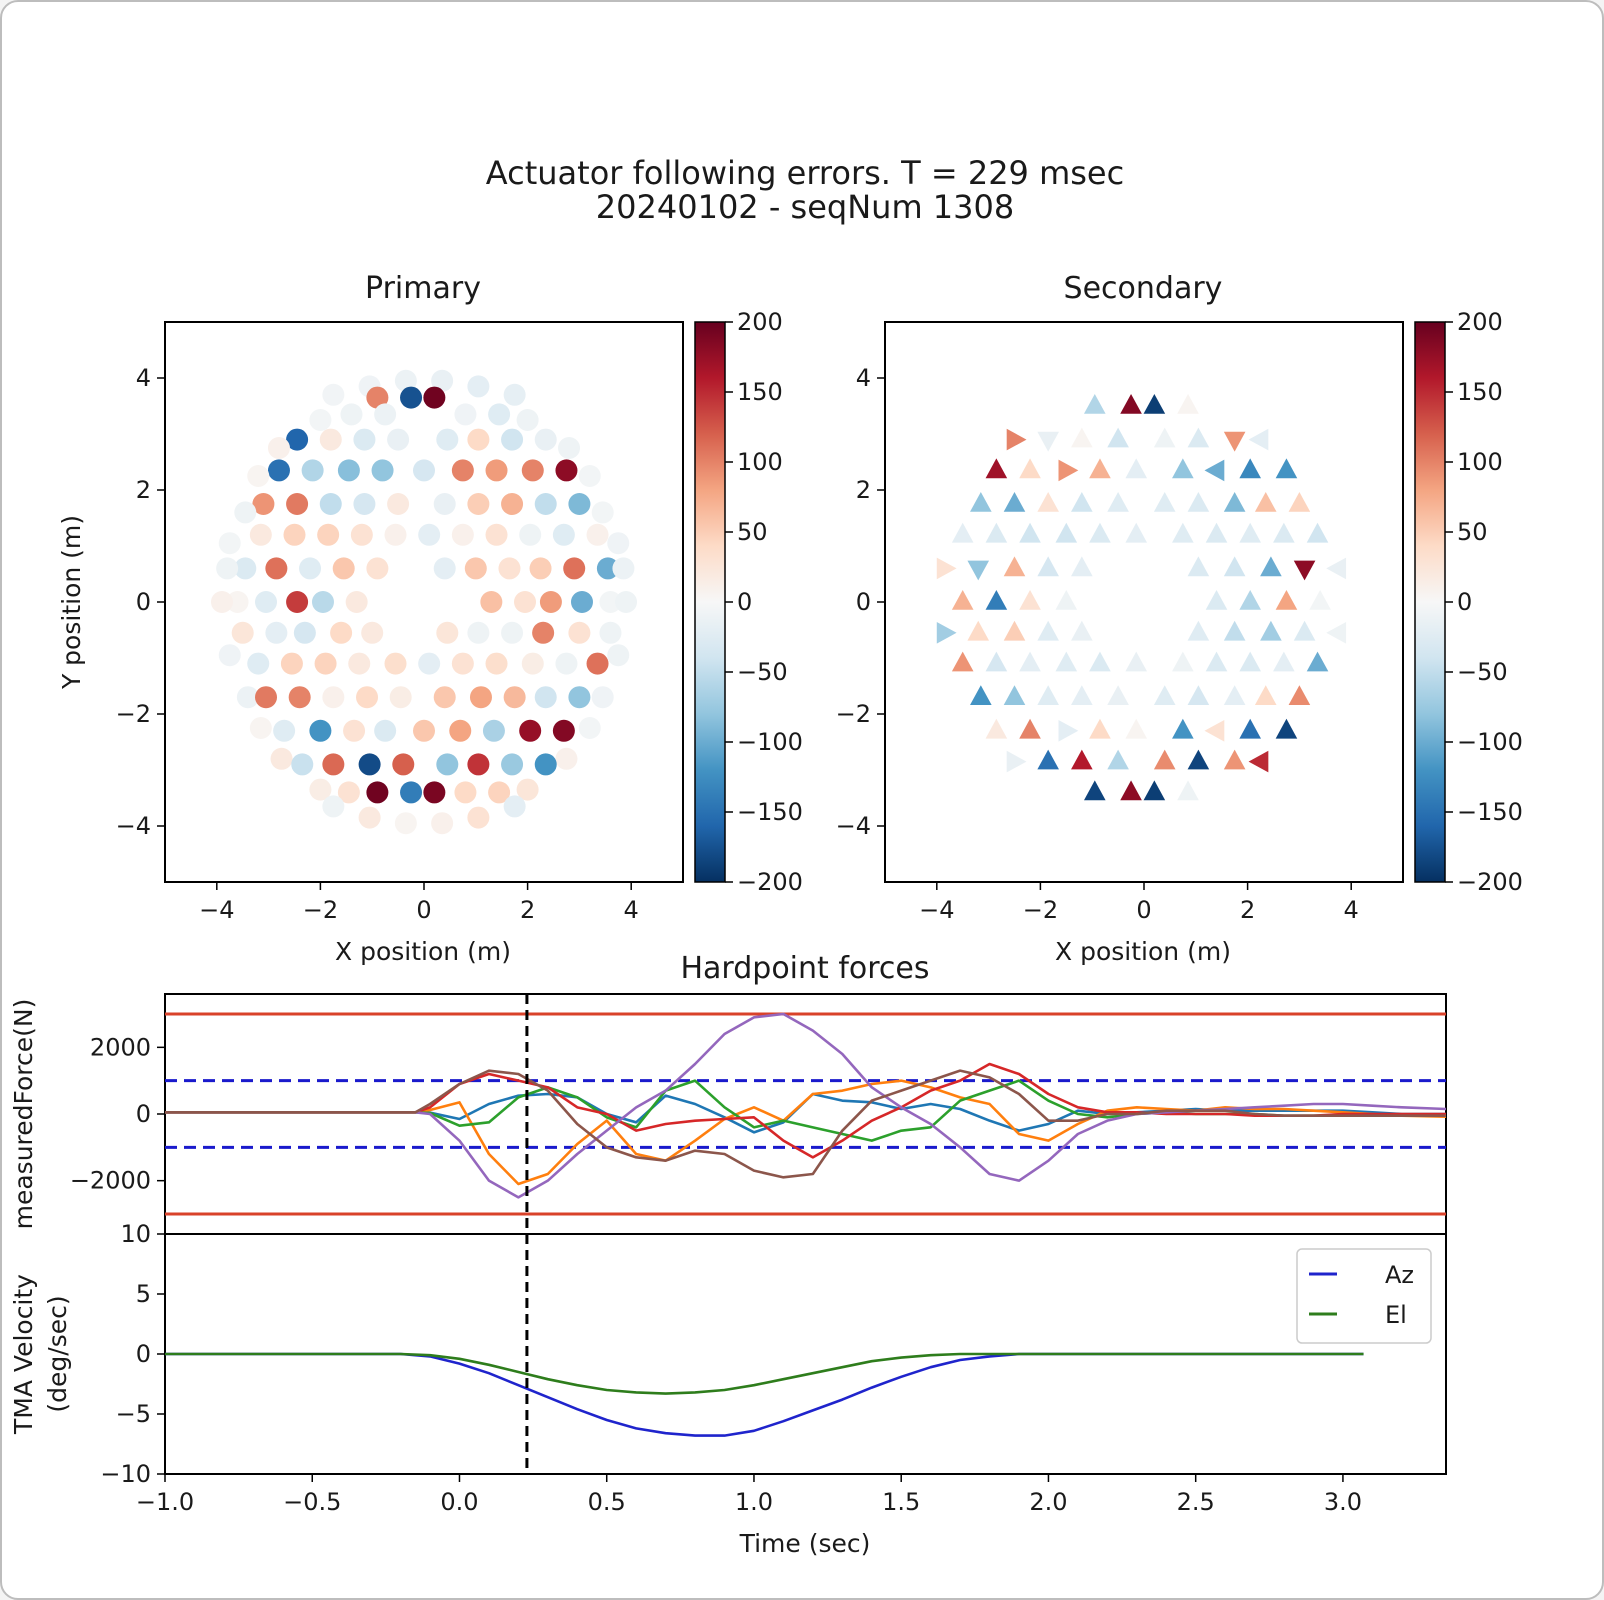 This screenshot has width=1604, height=1600. I want to click on ytick-label: −2000, so click(110, 1181).